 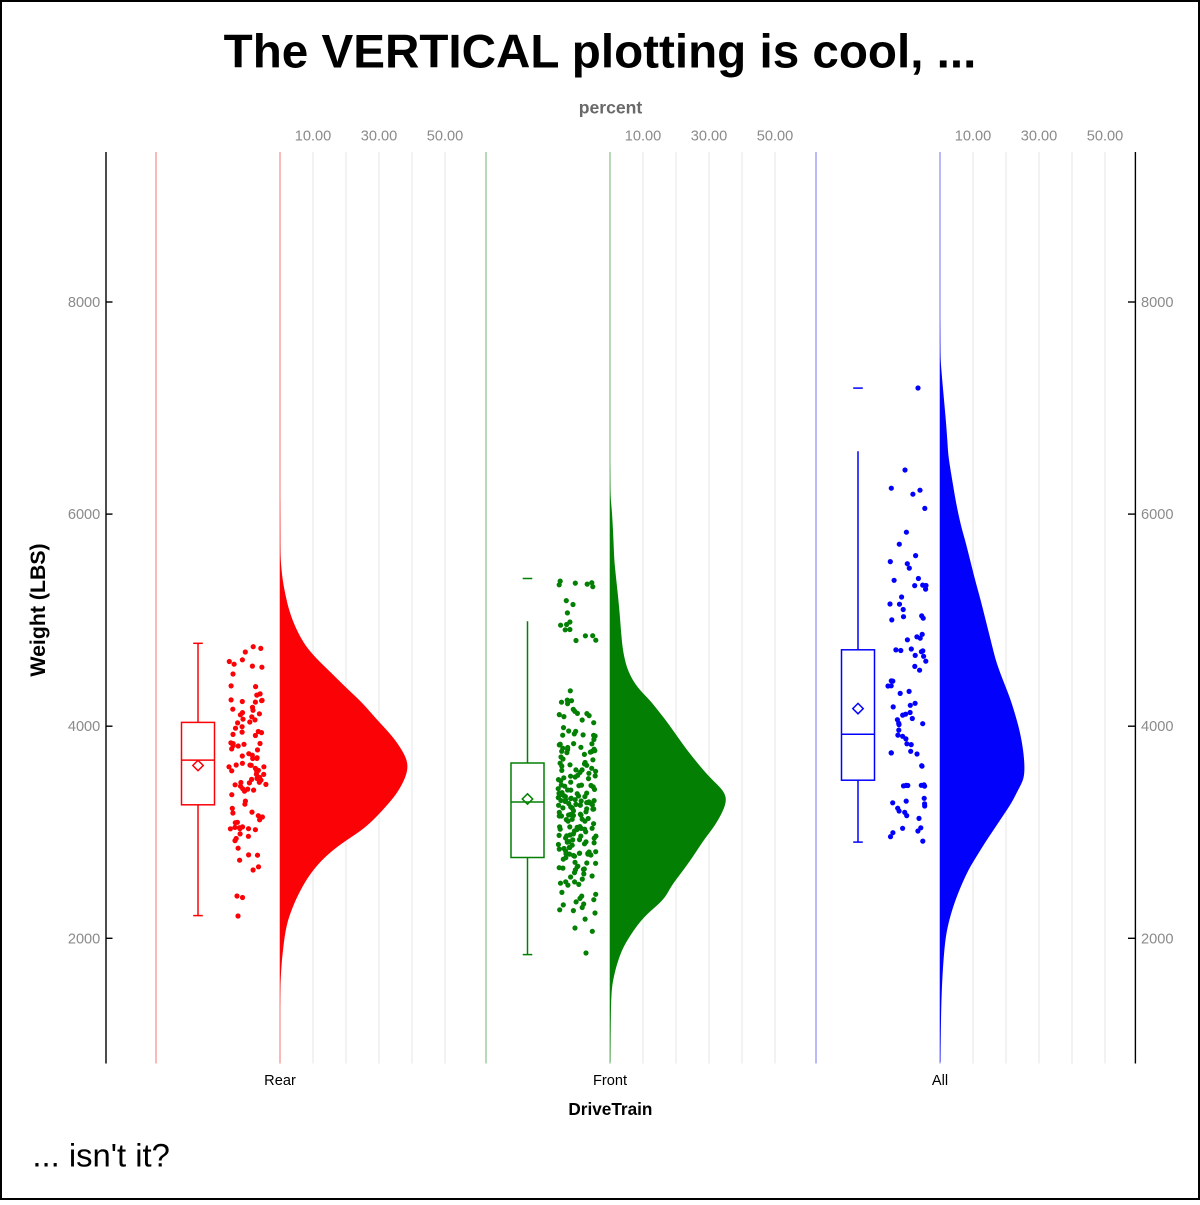 What do you see at coordinates (280, 1081) in the screenshot?
I see `svg-text: Rear` at bounding box center [280, 1081].